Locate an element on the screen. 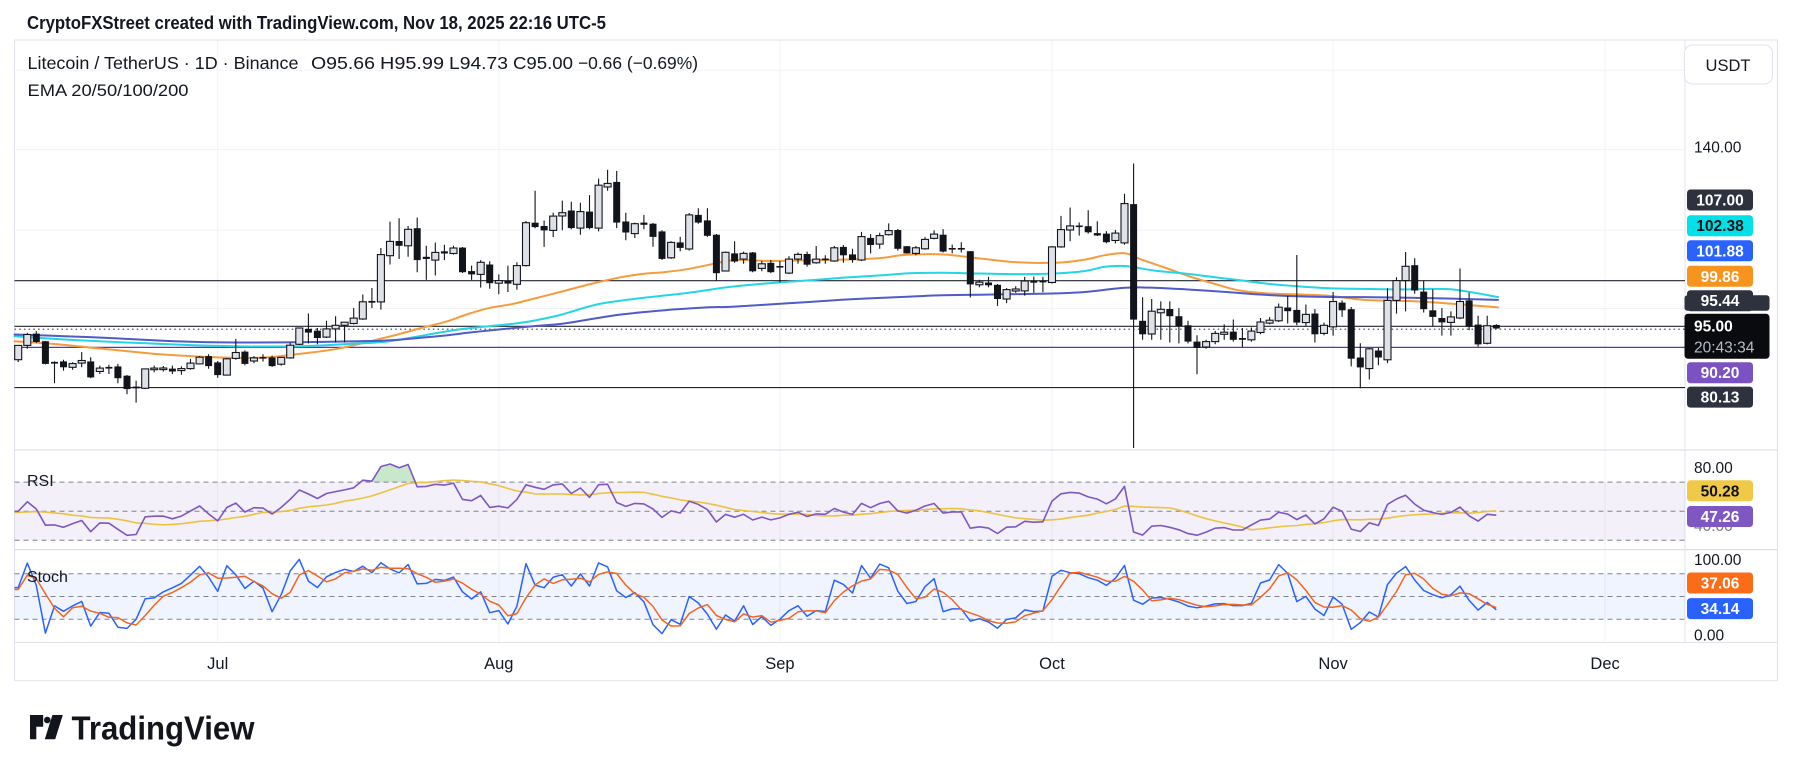  svg-text: C95.00 is located at coordinates (543, 63).